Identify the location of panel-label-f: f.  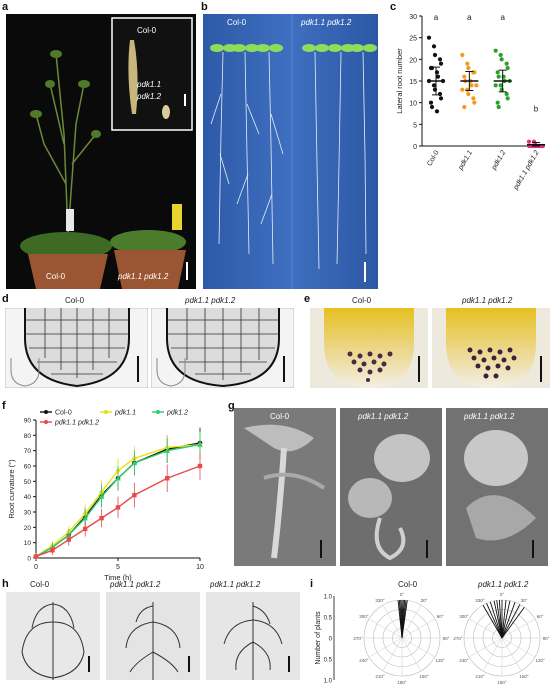
(4, 406).